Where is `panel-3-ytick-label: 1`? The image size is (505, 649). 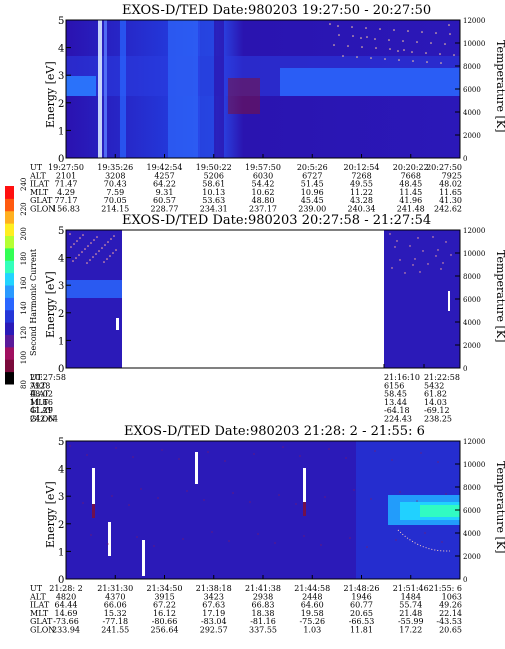 panel-3-ytick-label: 1 is located at coordinates (61, 552).